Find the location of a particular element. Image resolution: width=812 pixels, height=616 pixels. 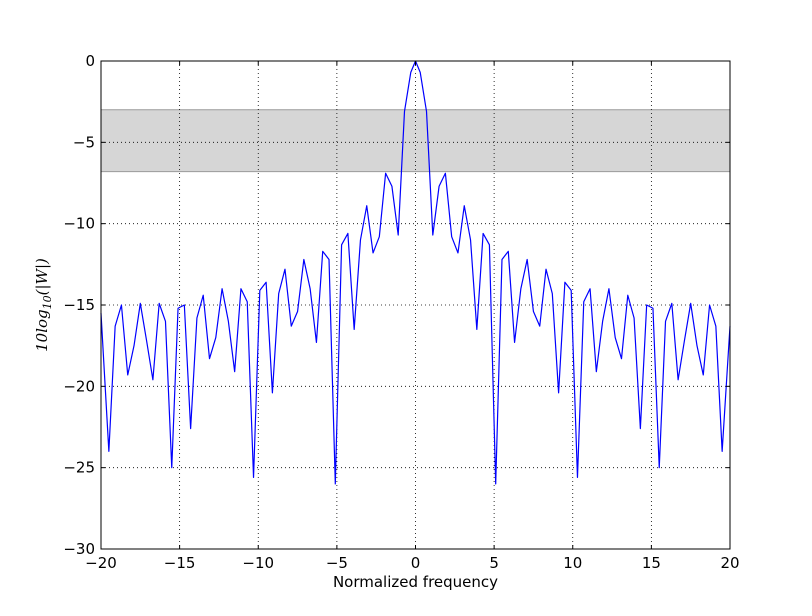

x-axis-label: Normalized frequency is located at coordinates (415, 582).